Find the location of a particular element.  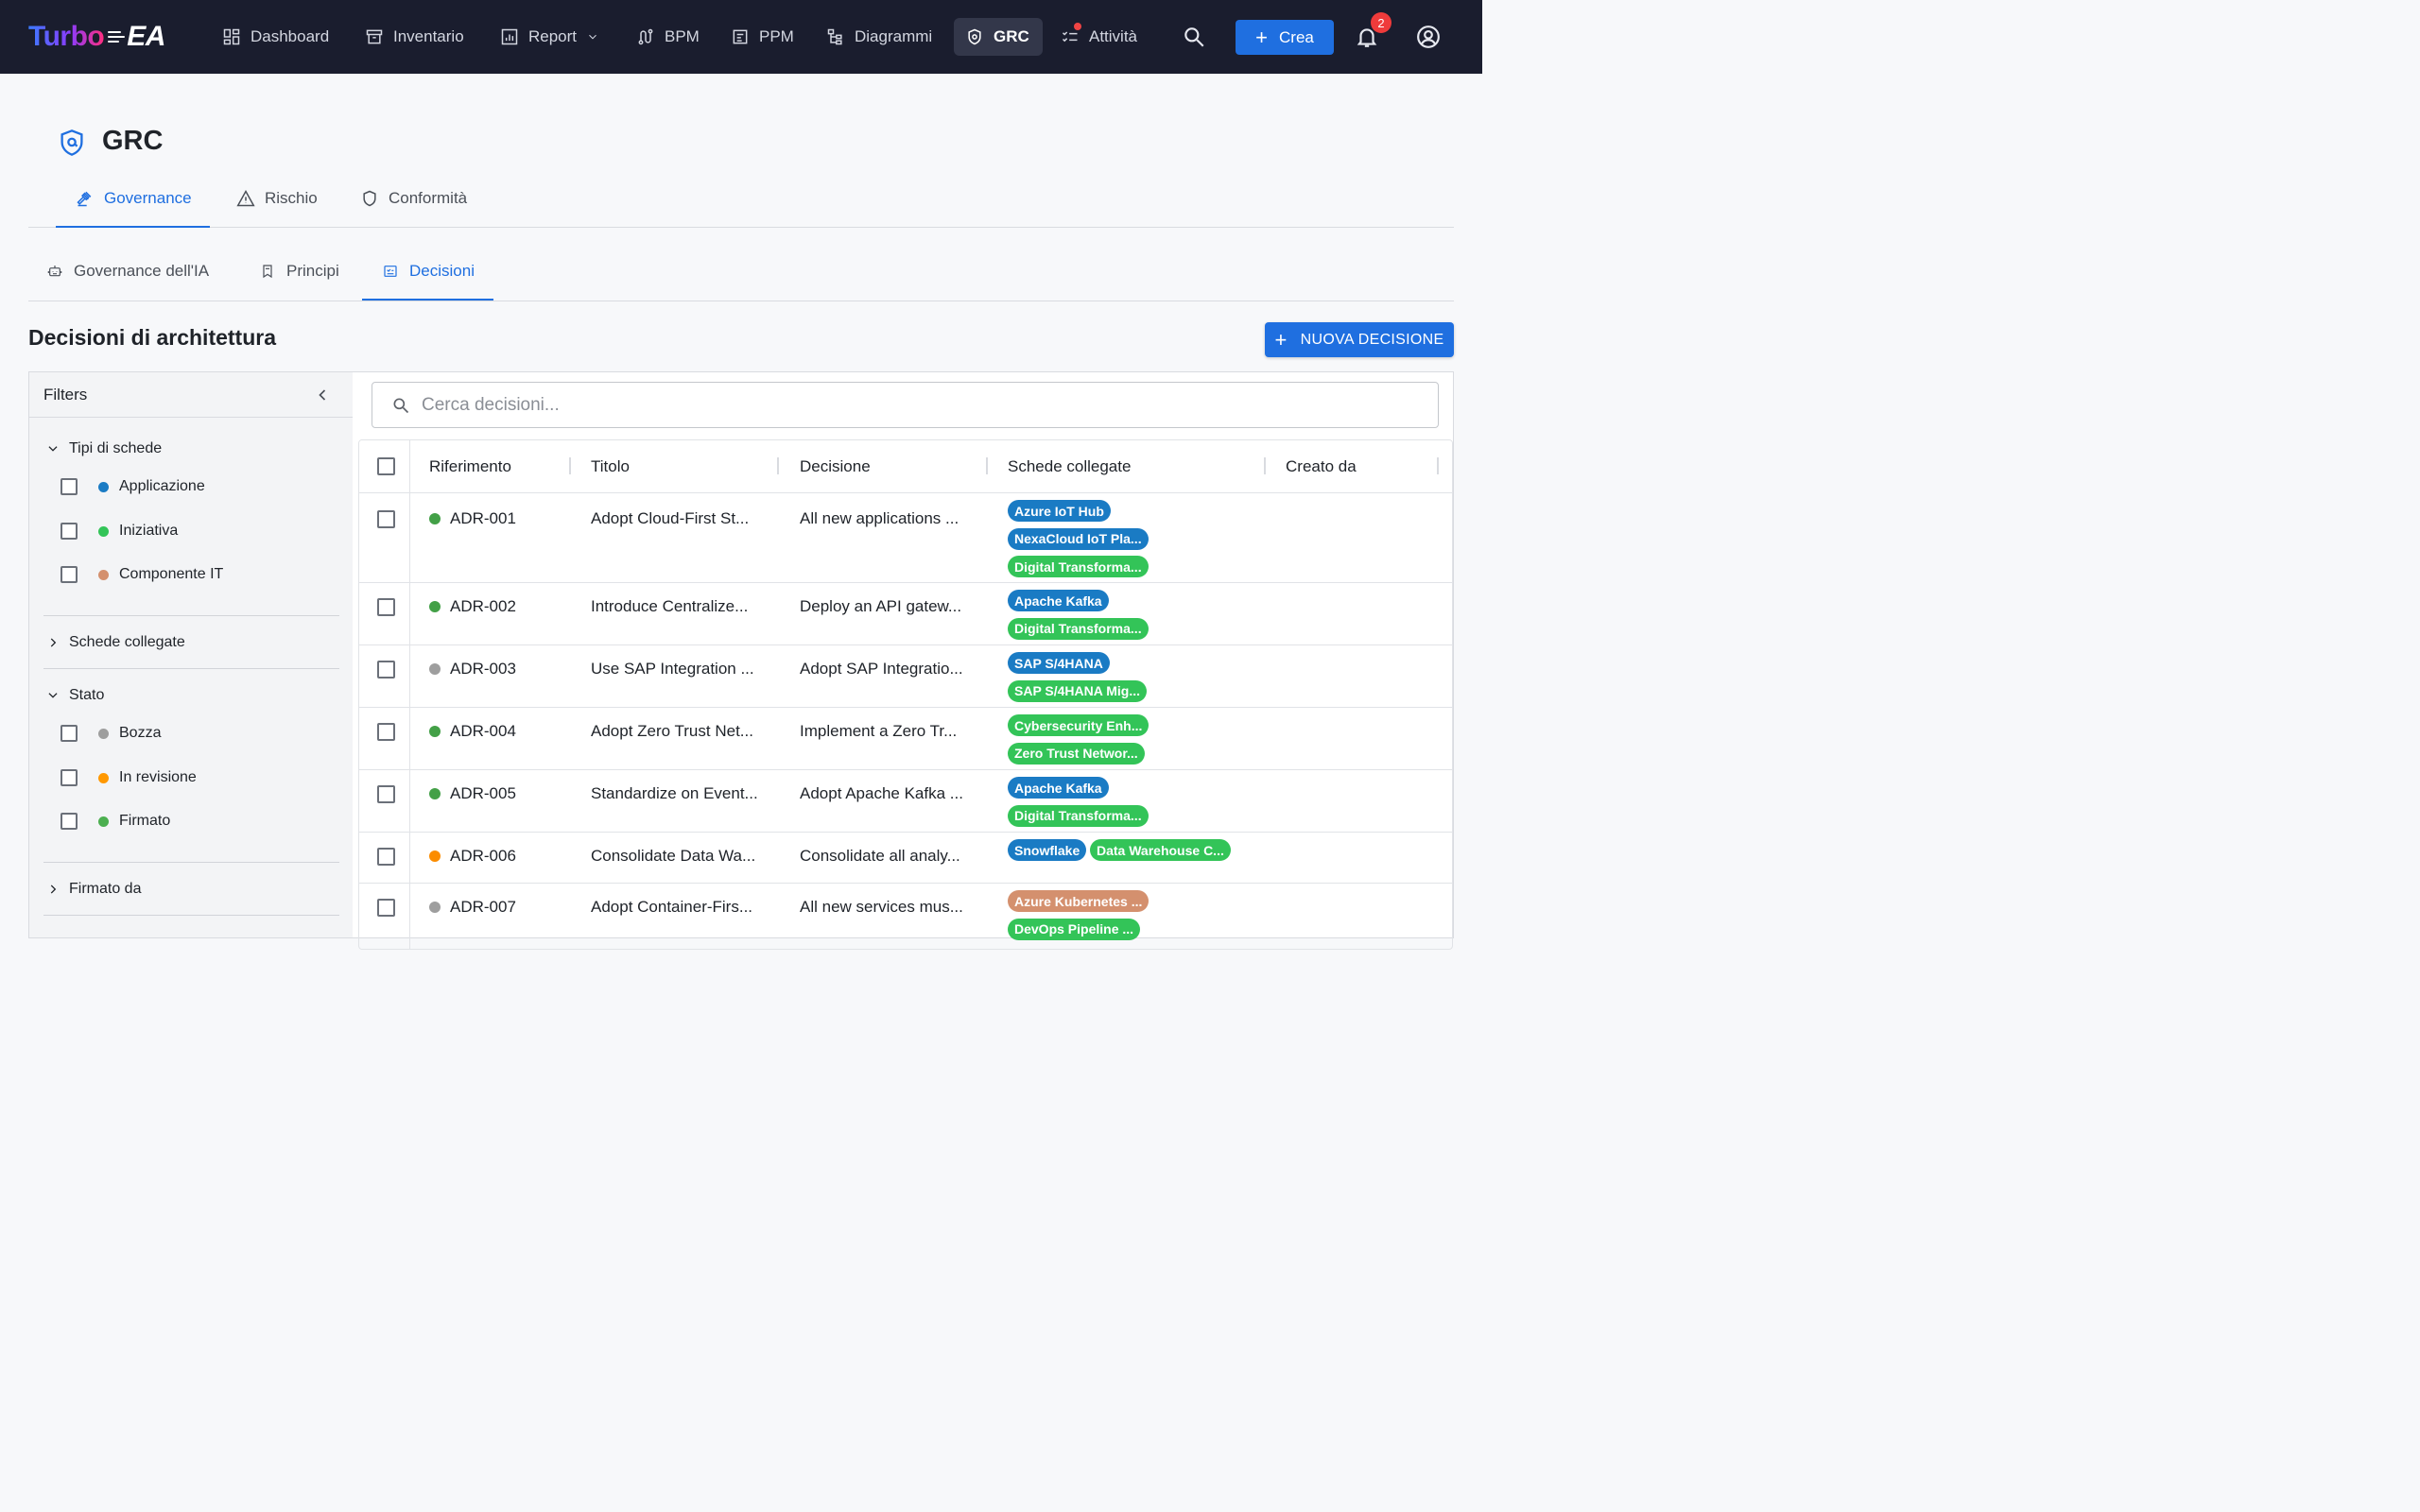

account-circle-icon is located at coordinates (1428, 37).